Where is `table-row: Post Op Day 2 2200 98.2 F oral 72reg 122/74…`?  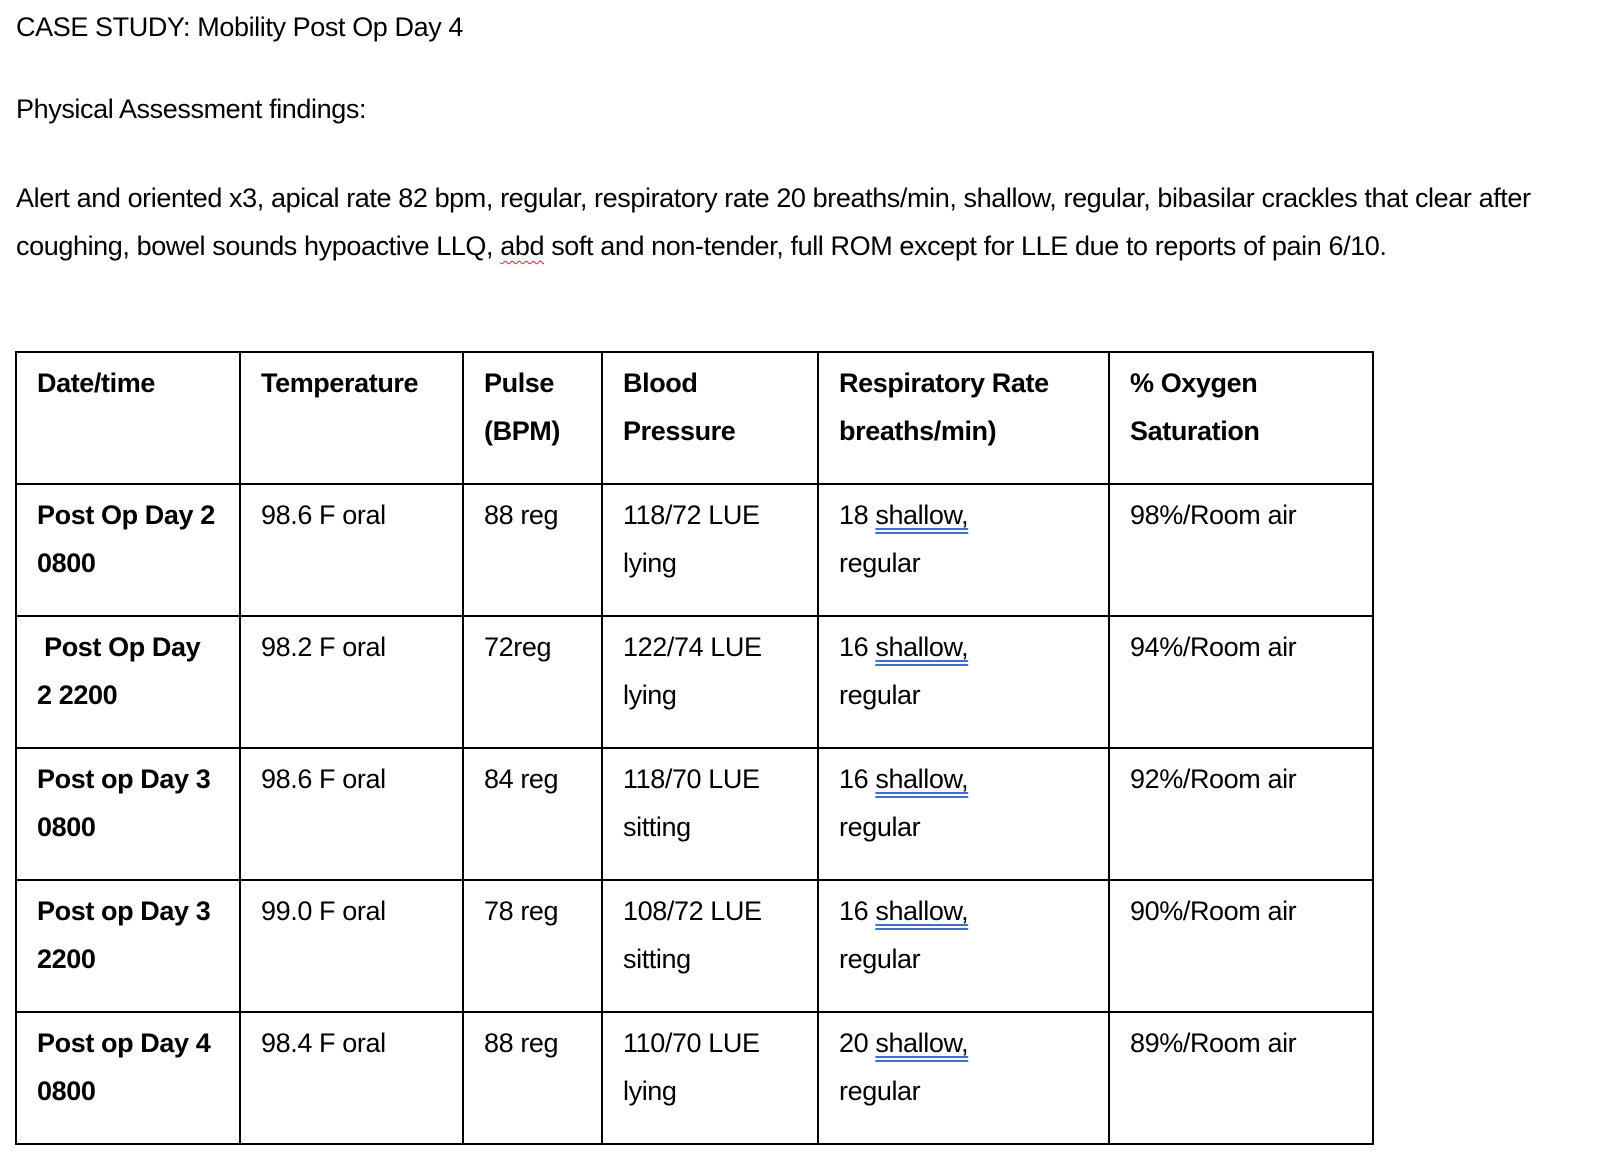 table-row: Post Op Day 2 2200 98.2 F oral 72reg 122/74… is located at coordinates (694, 682).